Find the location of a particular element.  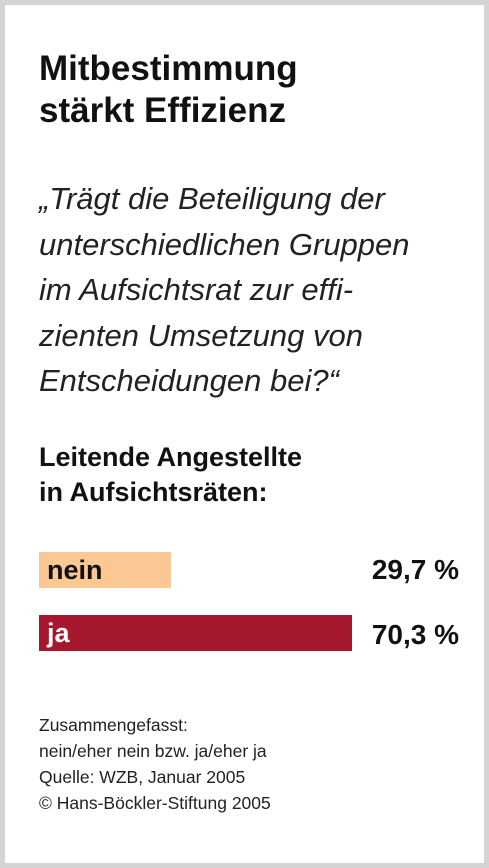

footer-note: Zusammengefasst: is located at coordinates (113, 725).